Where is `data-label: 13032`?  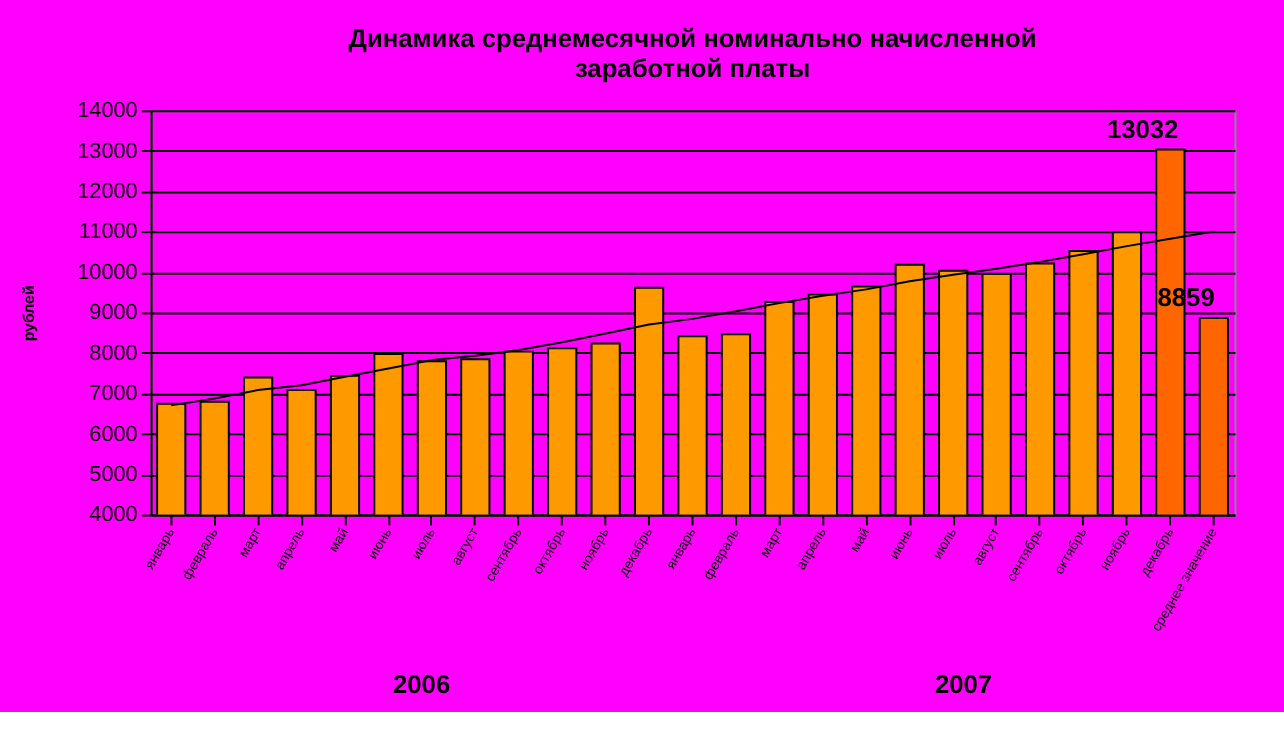 data-label: 13032 is located at coordinates (1142, 128).